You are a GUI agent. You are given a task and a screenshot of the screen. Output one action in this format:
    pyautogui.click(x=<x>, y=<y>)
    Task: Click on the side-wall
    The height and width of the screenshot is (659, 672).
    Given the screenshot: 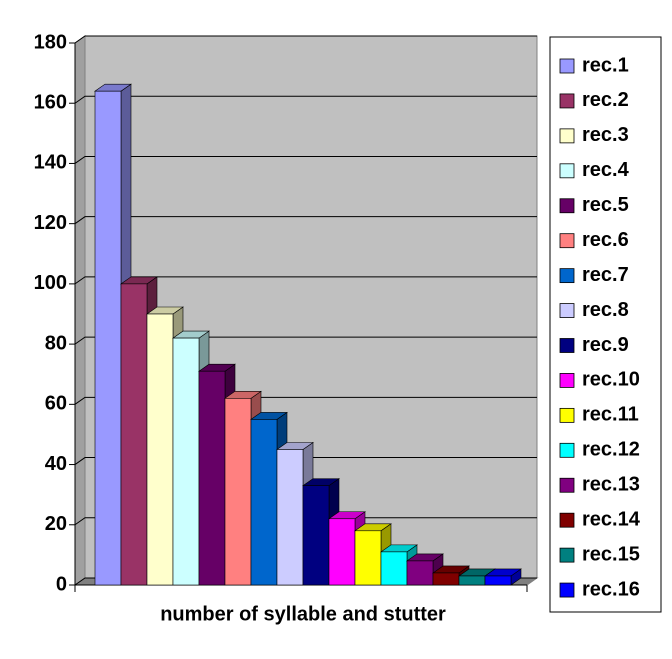 What is the action you would take?
    pyautogui.click(x=80, y=310)
    